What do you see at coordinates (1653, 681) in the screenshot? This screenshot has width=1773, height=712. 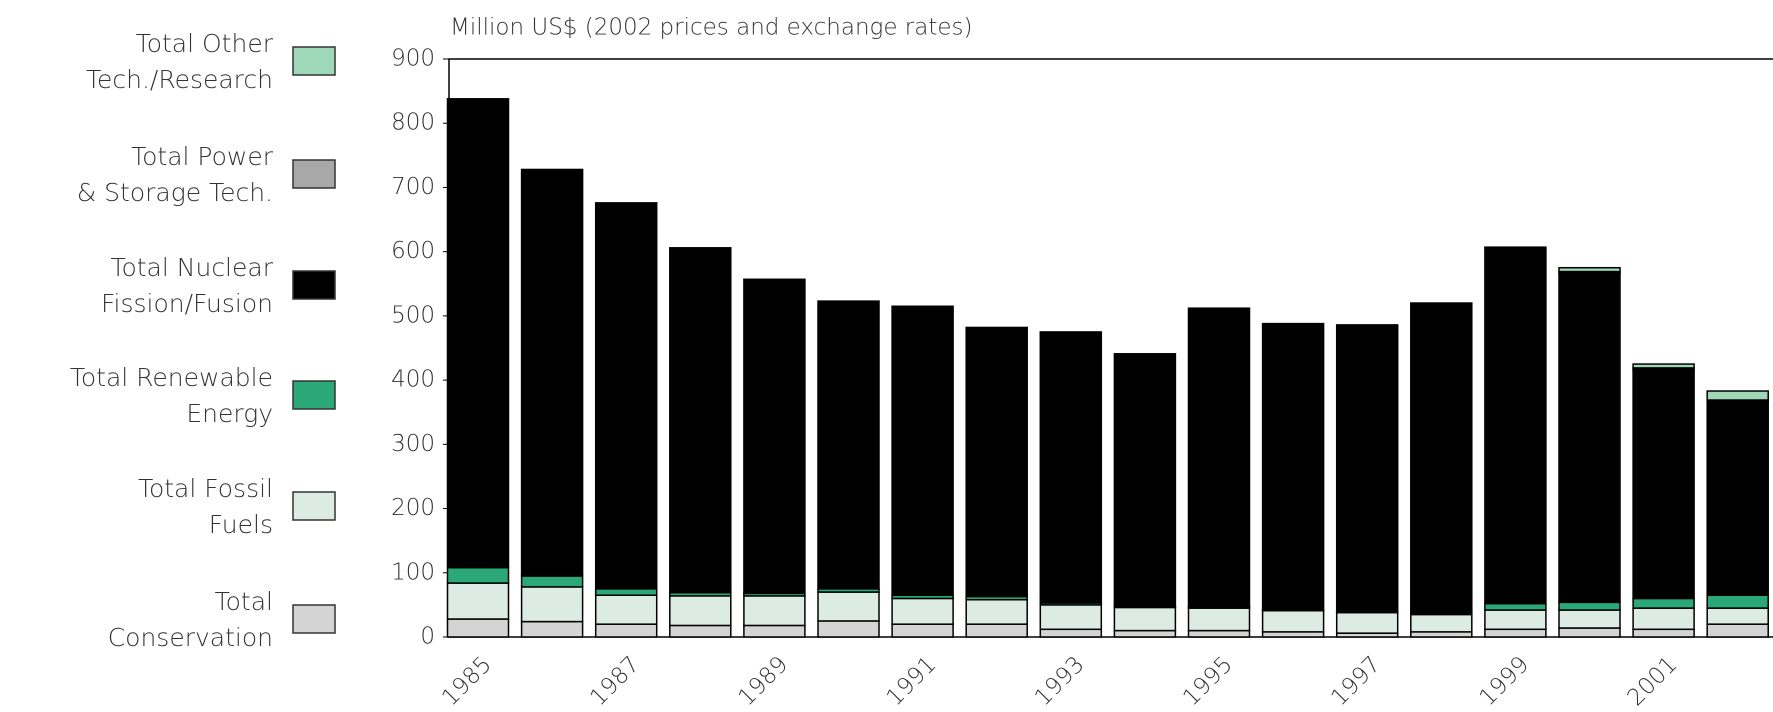 I see `x-tick-label: 2001` at bounding box center [1653, 681].